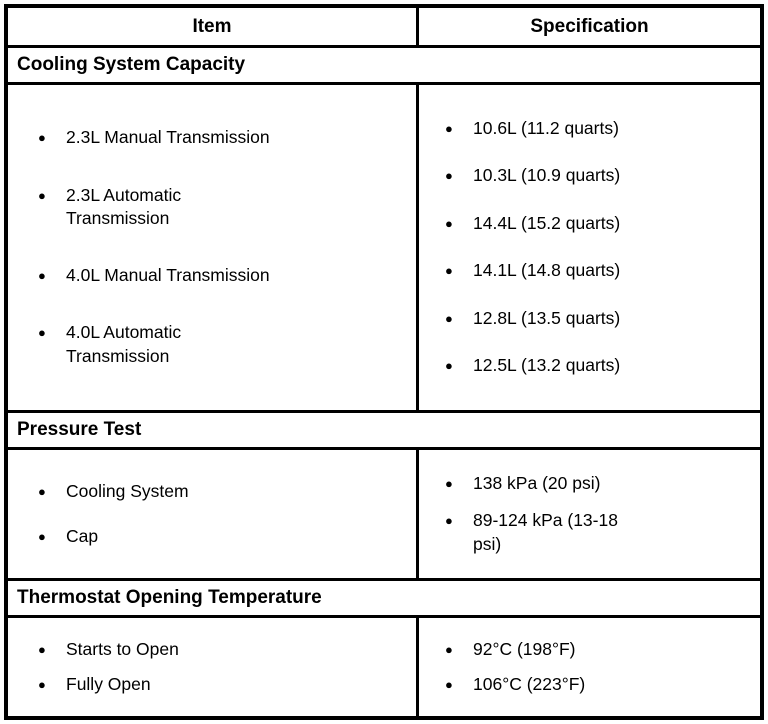  I want to click on list-item: ● 12.5L (13.2 quarts), so click(598, 366).